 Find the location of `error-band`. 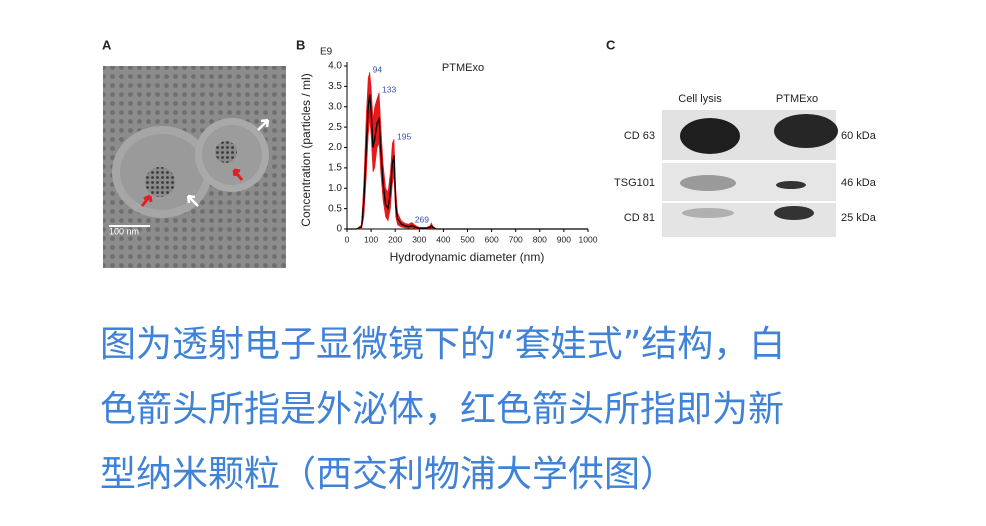

error-band is located at coordinates (467, 151).